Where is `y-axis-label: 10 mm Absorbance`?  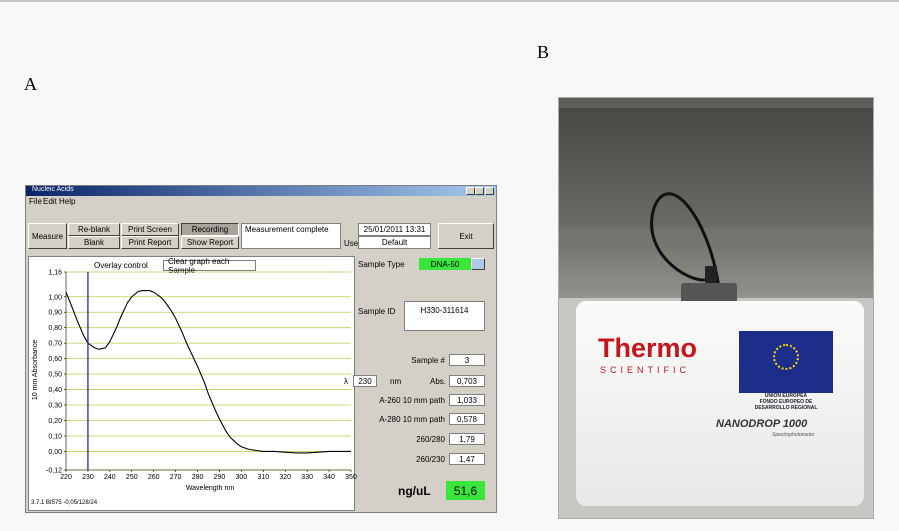 y-axis-label: 10 mm Absorbance is located at coordinates (35, 370).